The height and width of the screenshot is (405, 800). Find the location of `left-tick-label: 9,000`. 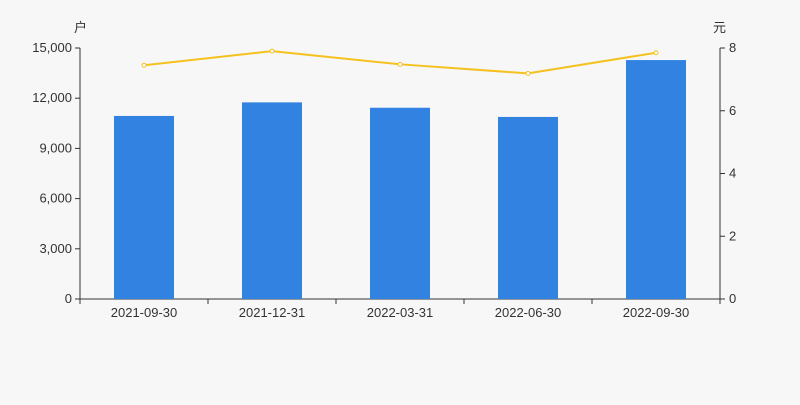

left-tick-label: 9,000 is located at coordinates (55, 147).